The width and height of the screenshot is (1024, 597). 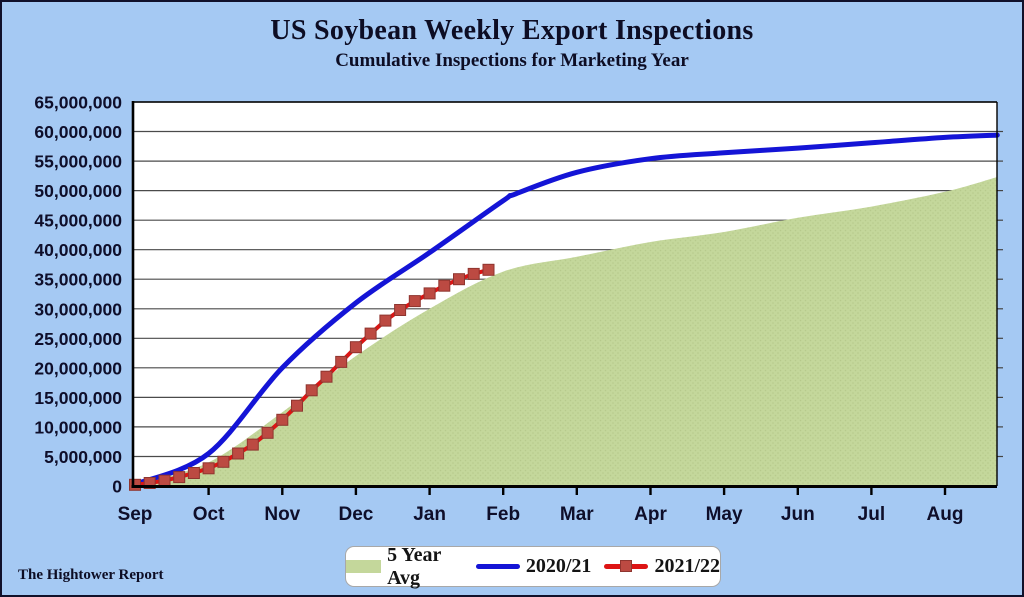 I want to click on legend-label-2021-22: 2021/22, so click(x=687, y=566).